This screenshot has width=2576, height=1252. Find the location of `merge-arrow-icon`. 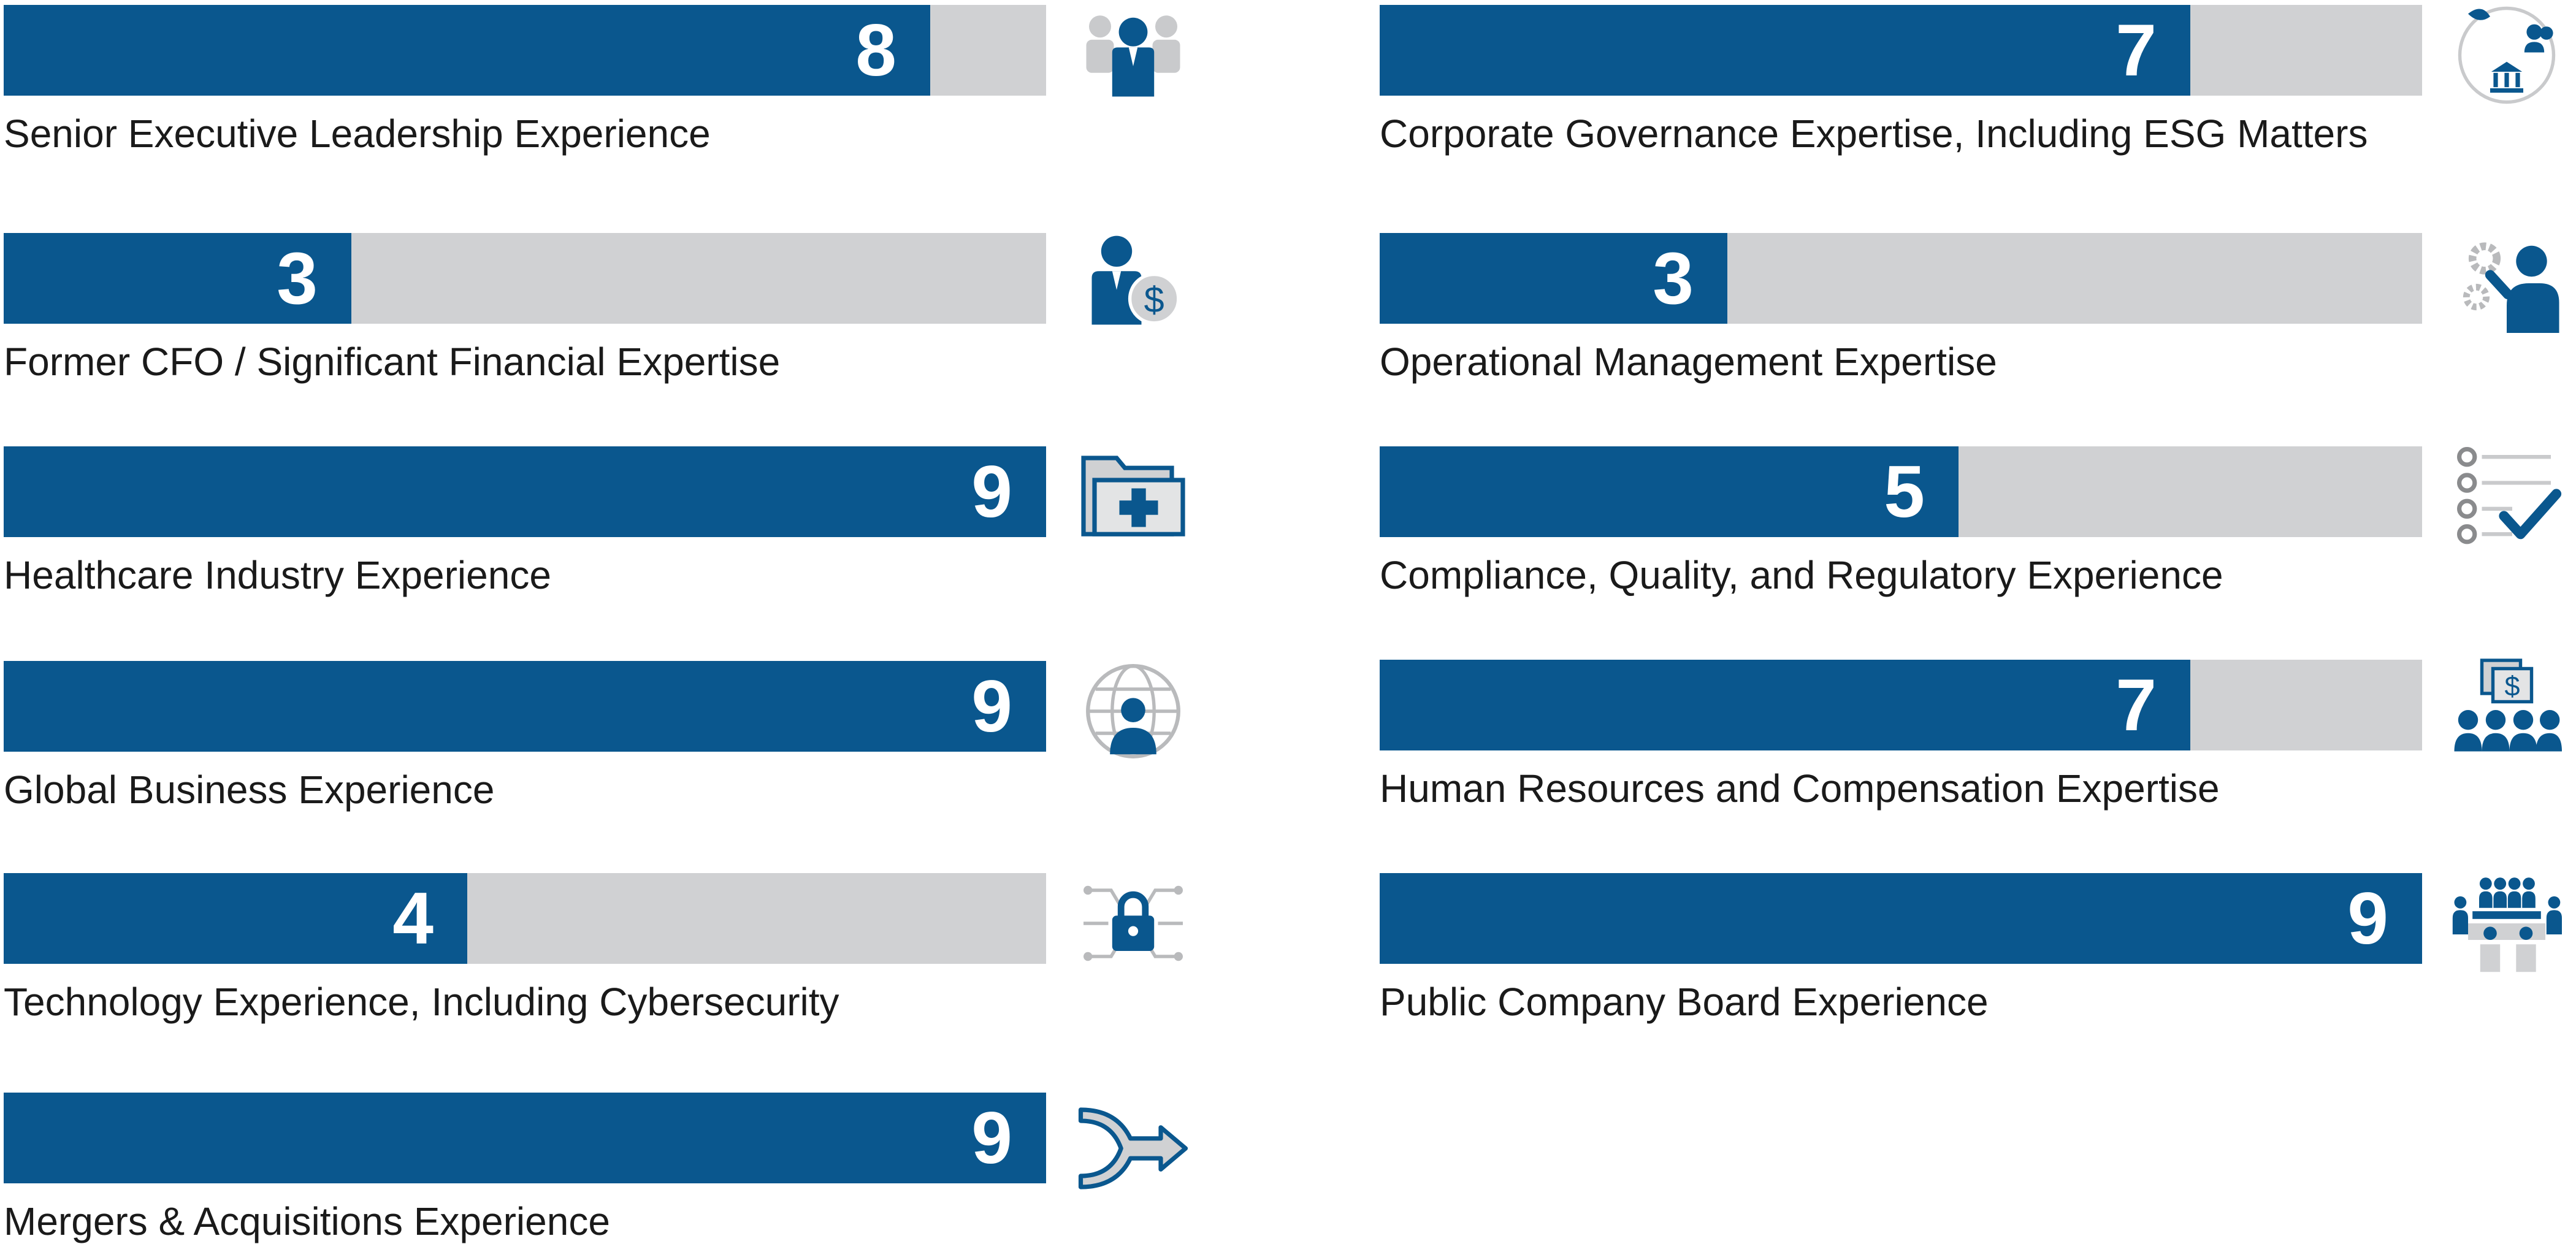

merge-arrow-icon is located at coordinates (1133, 1143).